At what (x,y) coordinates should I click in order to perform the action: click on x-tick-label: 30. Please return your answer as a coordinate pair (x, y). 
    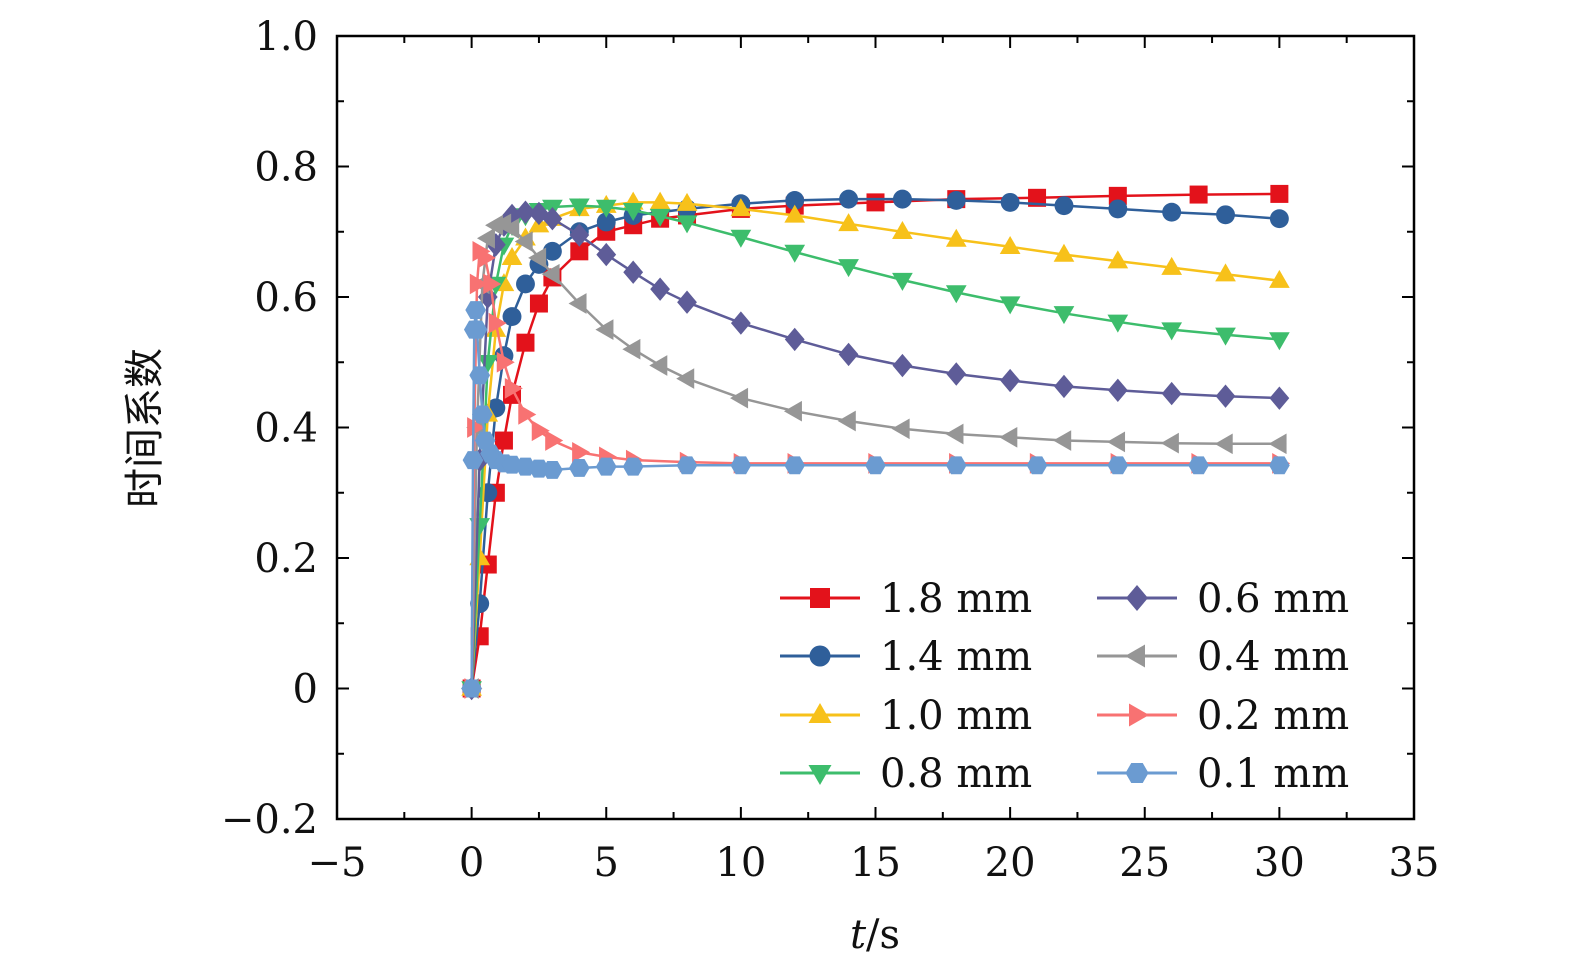
    Looking at the image, I should click on (1279, 863).